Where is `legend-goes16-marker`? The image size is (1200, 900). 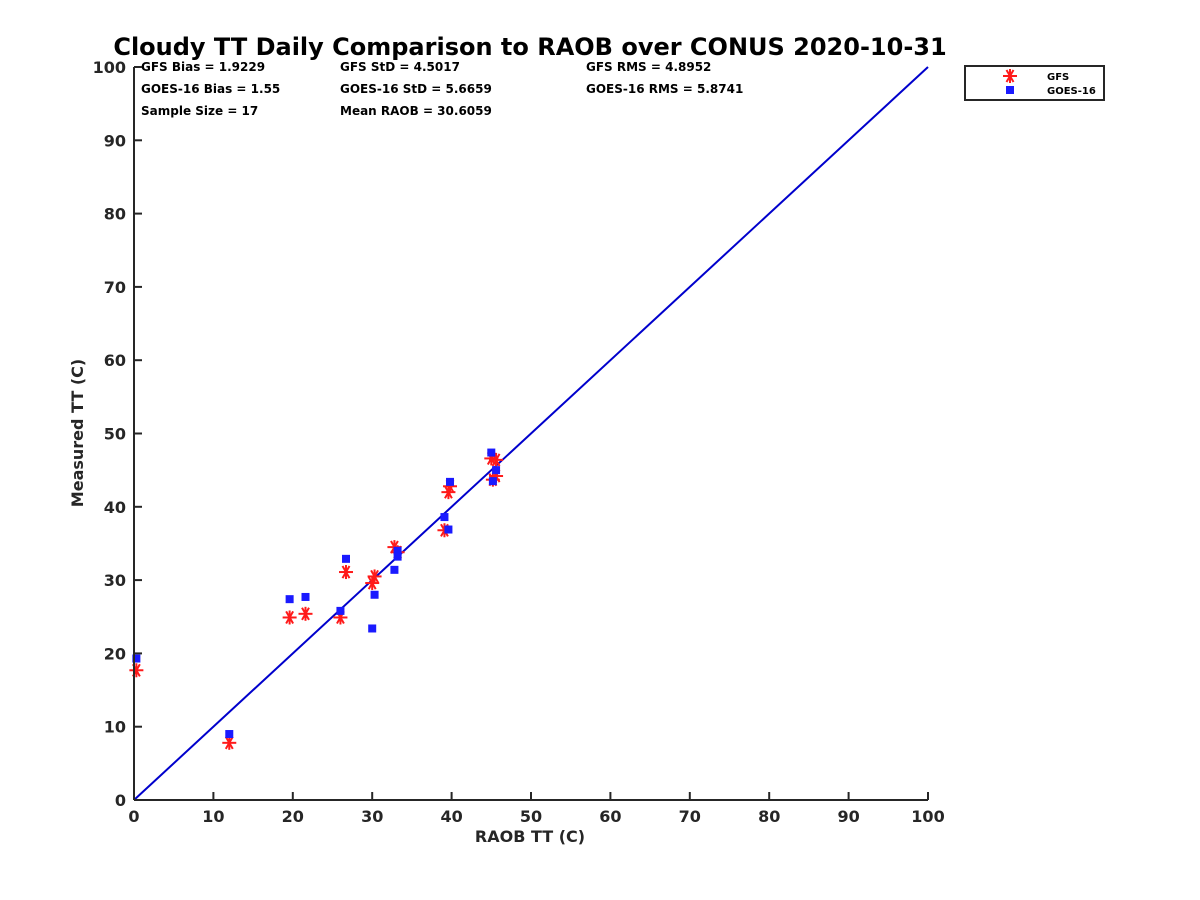
legend-goes16-marker is located at coordinates (1010, 90).